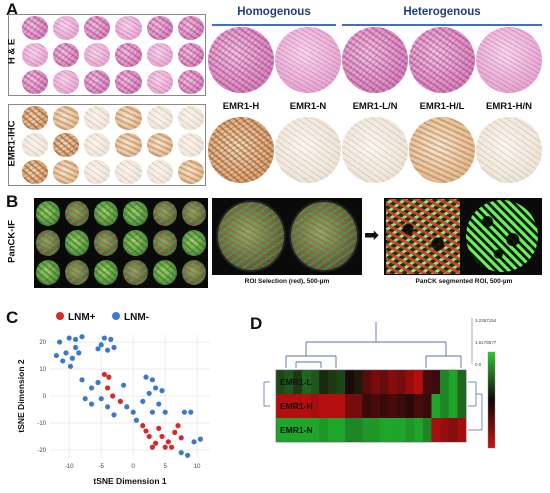 The image size is (550, 493). What do you see at coordinates (41, 424) in the screenshot?
I see `y-tick-label: -10` at bounding box center [41, 424].